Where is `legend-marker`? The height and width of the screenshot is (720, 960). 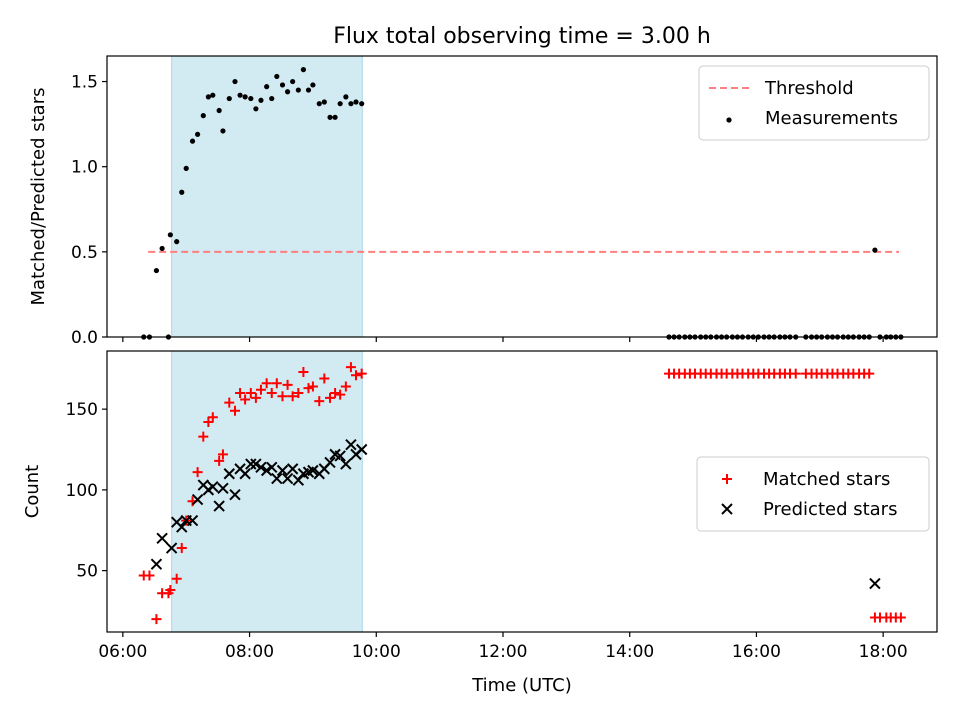 legend-marker is located at coordinates (729, 120).